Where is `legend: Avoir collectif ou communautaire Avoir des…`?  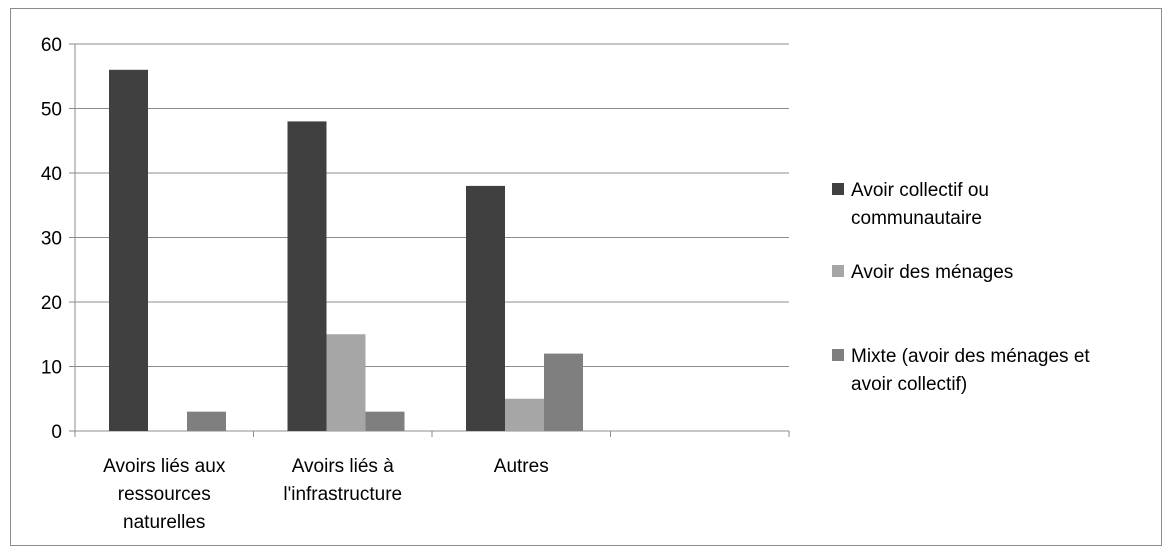
legend: Avoir collectif ou communautaire Avoir des… is located at coordinates (961, 287).